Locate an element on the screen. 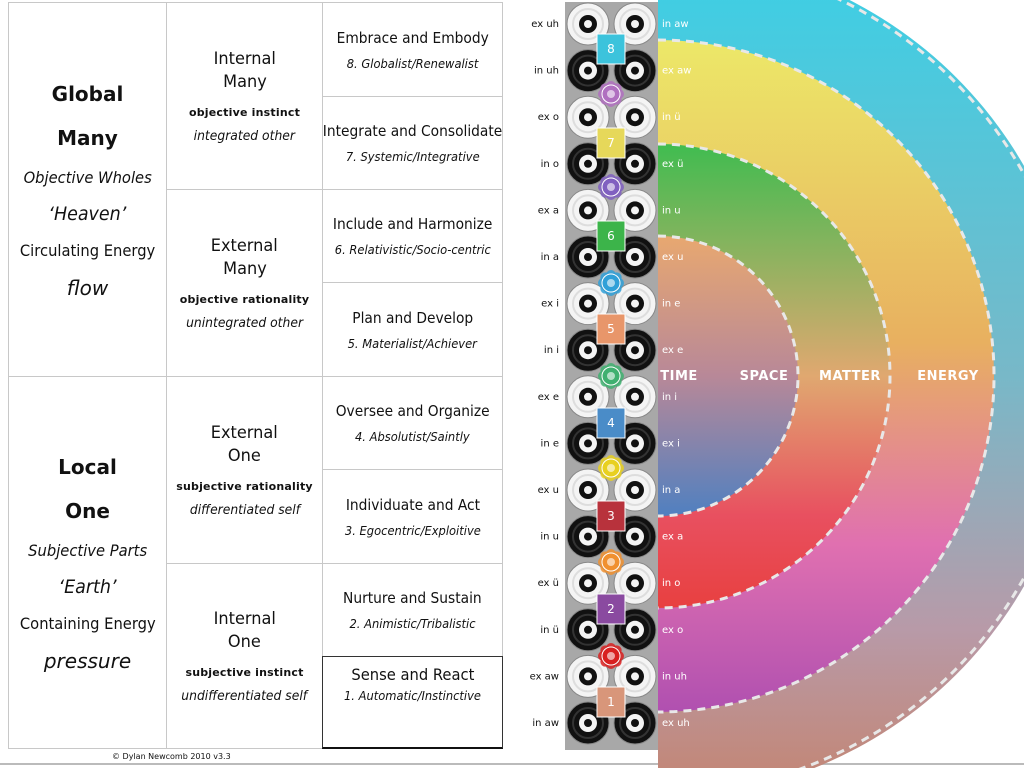  bottom-rule is located at coordinates (512, 764).